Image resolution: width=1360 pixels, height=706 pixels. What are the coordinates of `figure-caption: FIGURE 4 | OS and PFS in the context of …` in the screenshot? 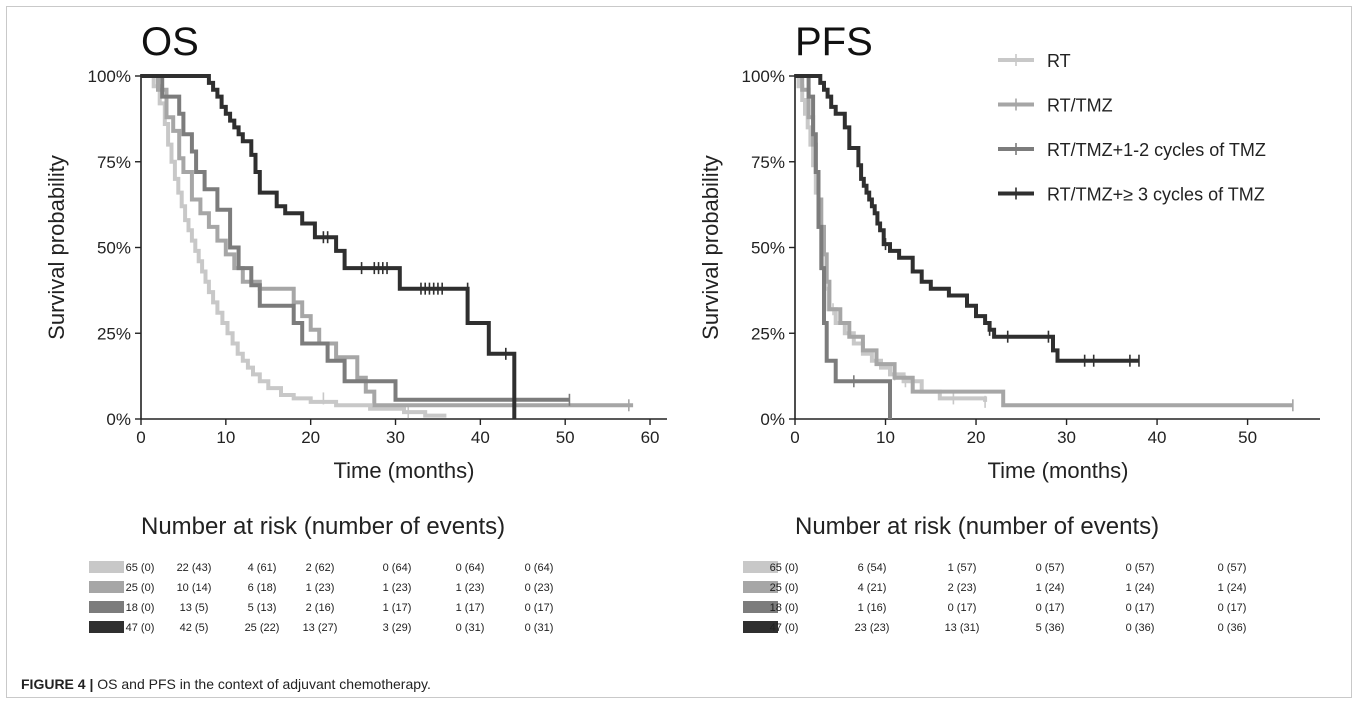 It's located at (226, 684).